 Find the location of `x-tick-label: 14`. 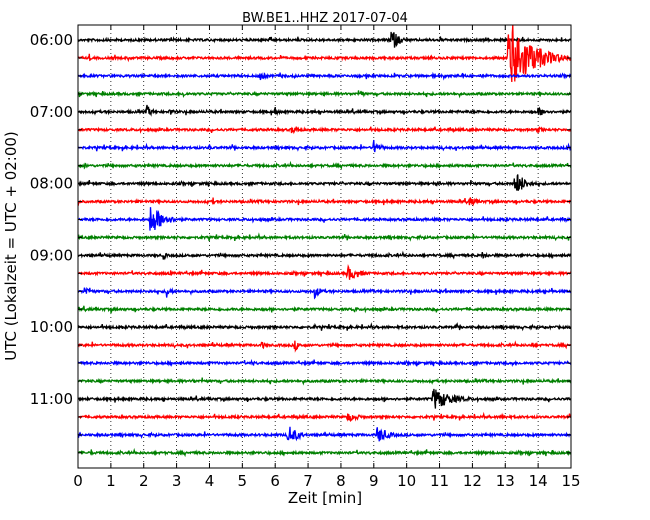

x-tick-label: 14 is located at coordinates (538, 481).